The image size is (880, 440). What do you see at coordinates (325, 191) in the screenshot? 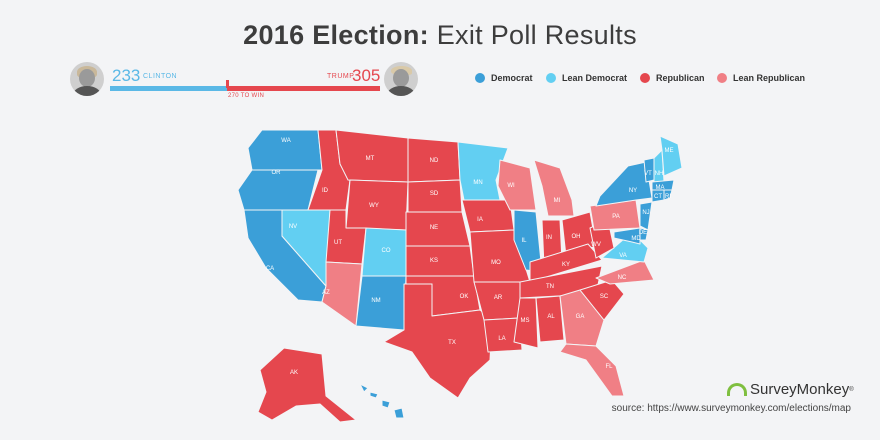
I see `state-label-id: ID` at bounding box center [325, 191].